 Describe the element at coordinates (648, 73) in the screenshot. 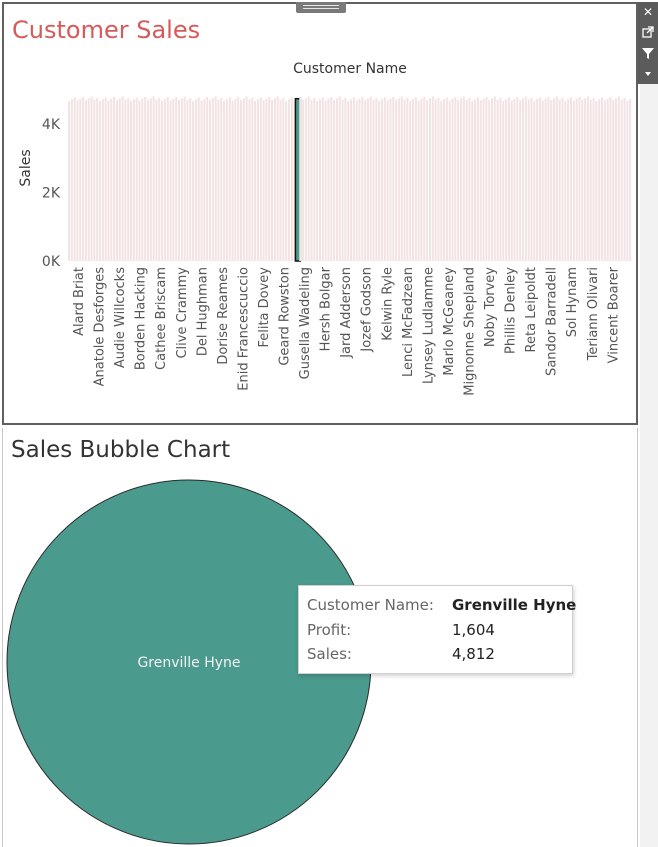

I see `dropdown-icon` at that location.